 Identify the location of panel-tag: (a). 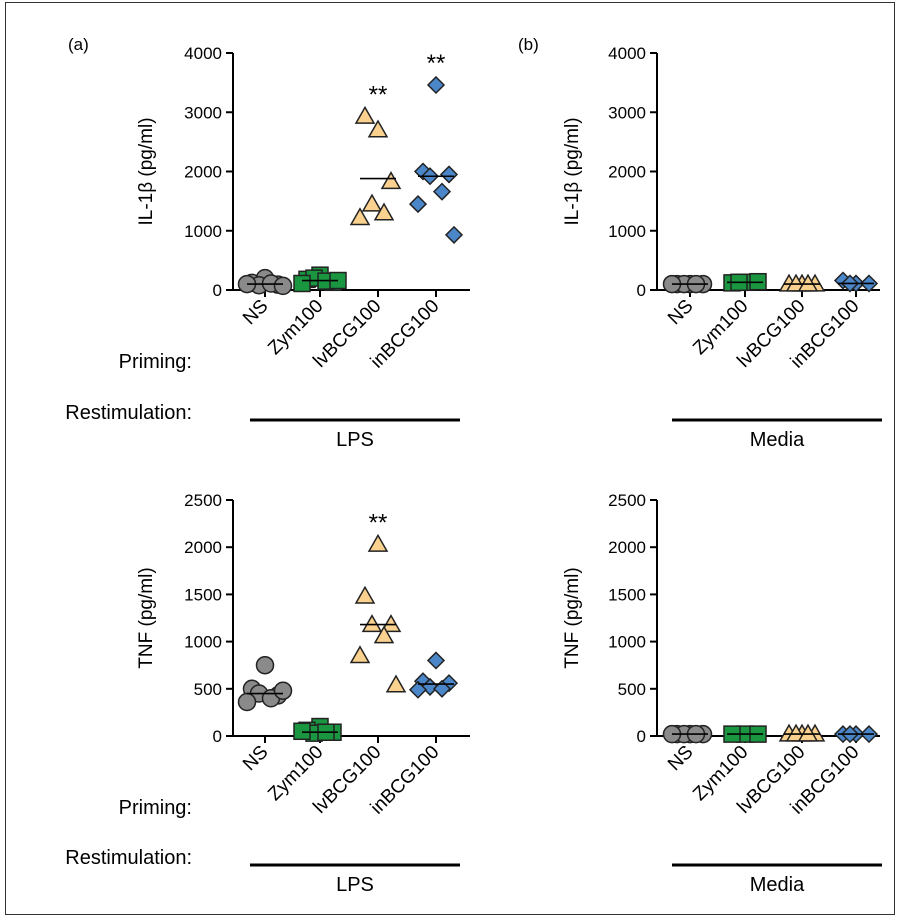
(78, 44).